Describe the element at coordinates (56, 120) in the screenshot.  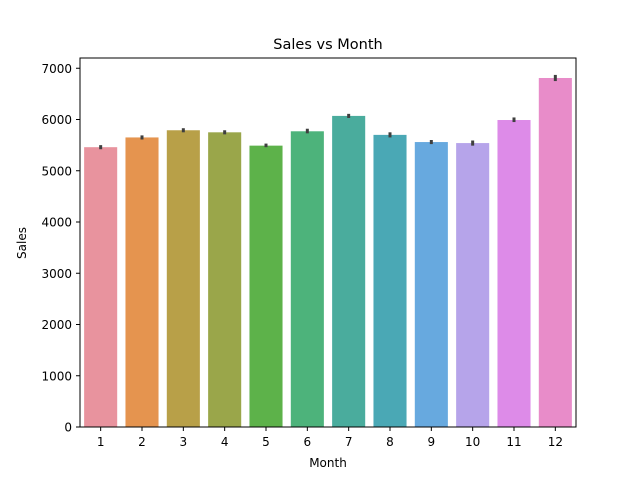
I see `y-tick-label: 6000` at that location.